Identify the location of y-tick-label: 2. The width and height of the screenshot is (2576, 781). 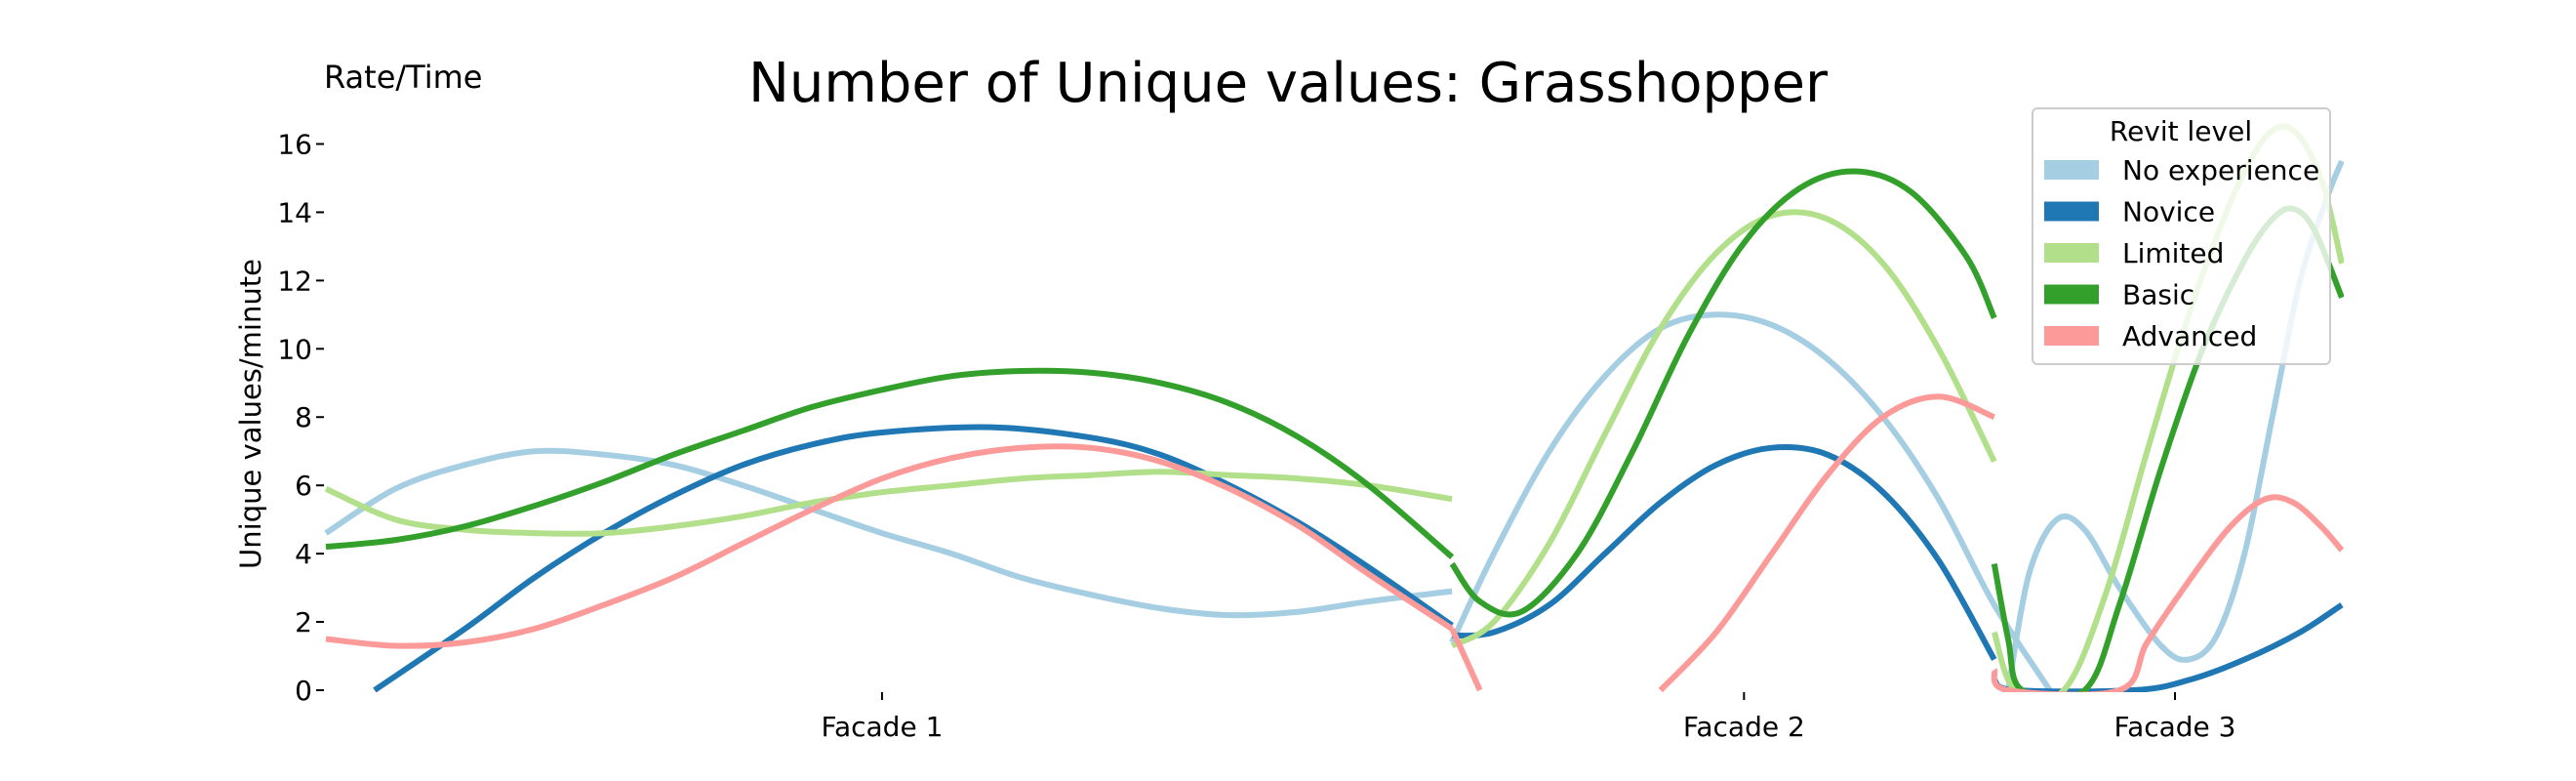
(303, 622).